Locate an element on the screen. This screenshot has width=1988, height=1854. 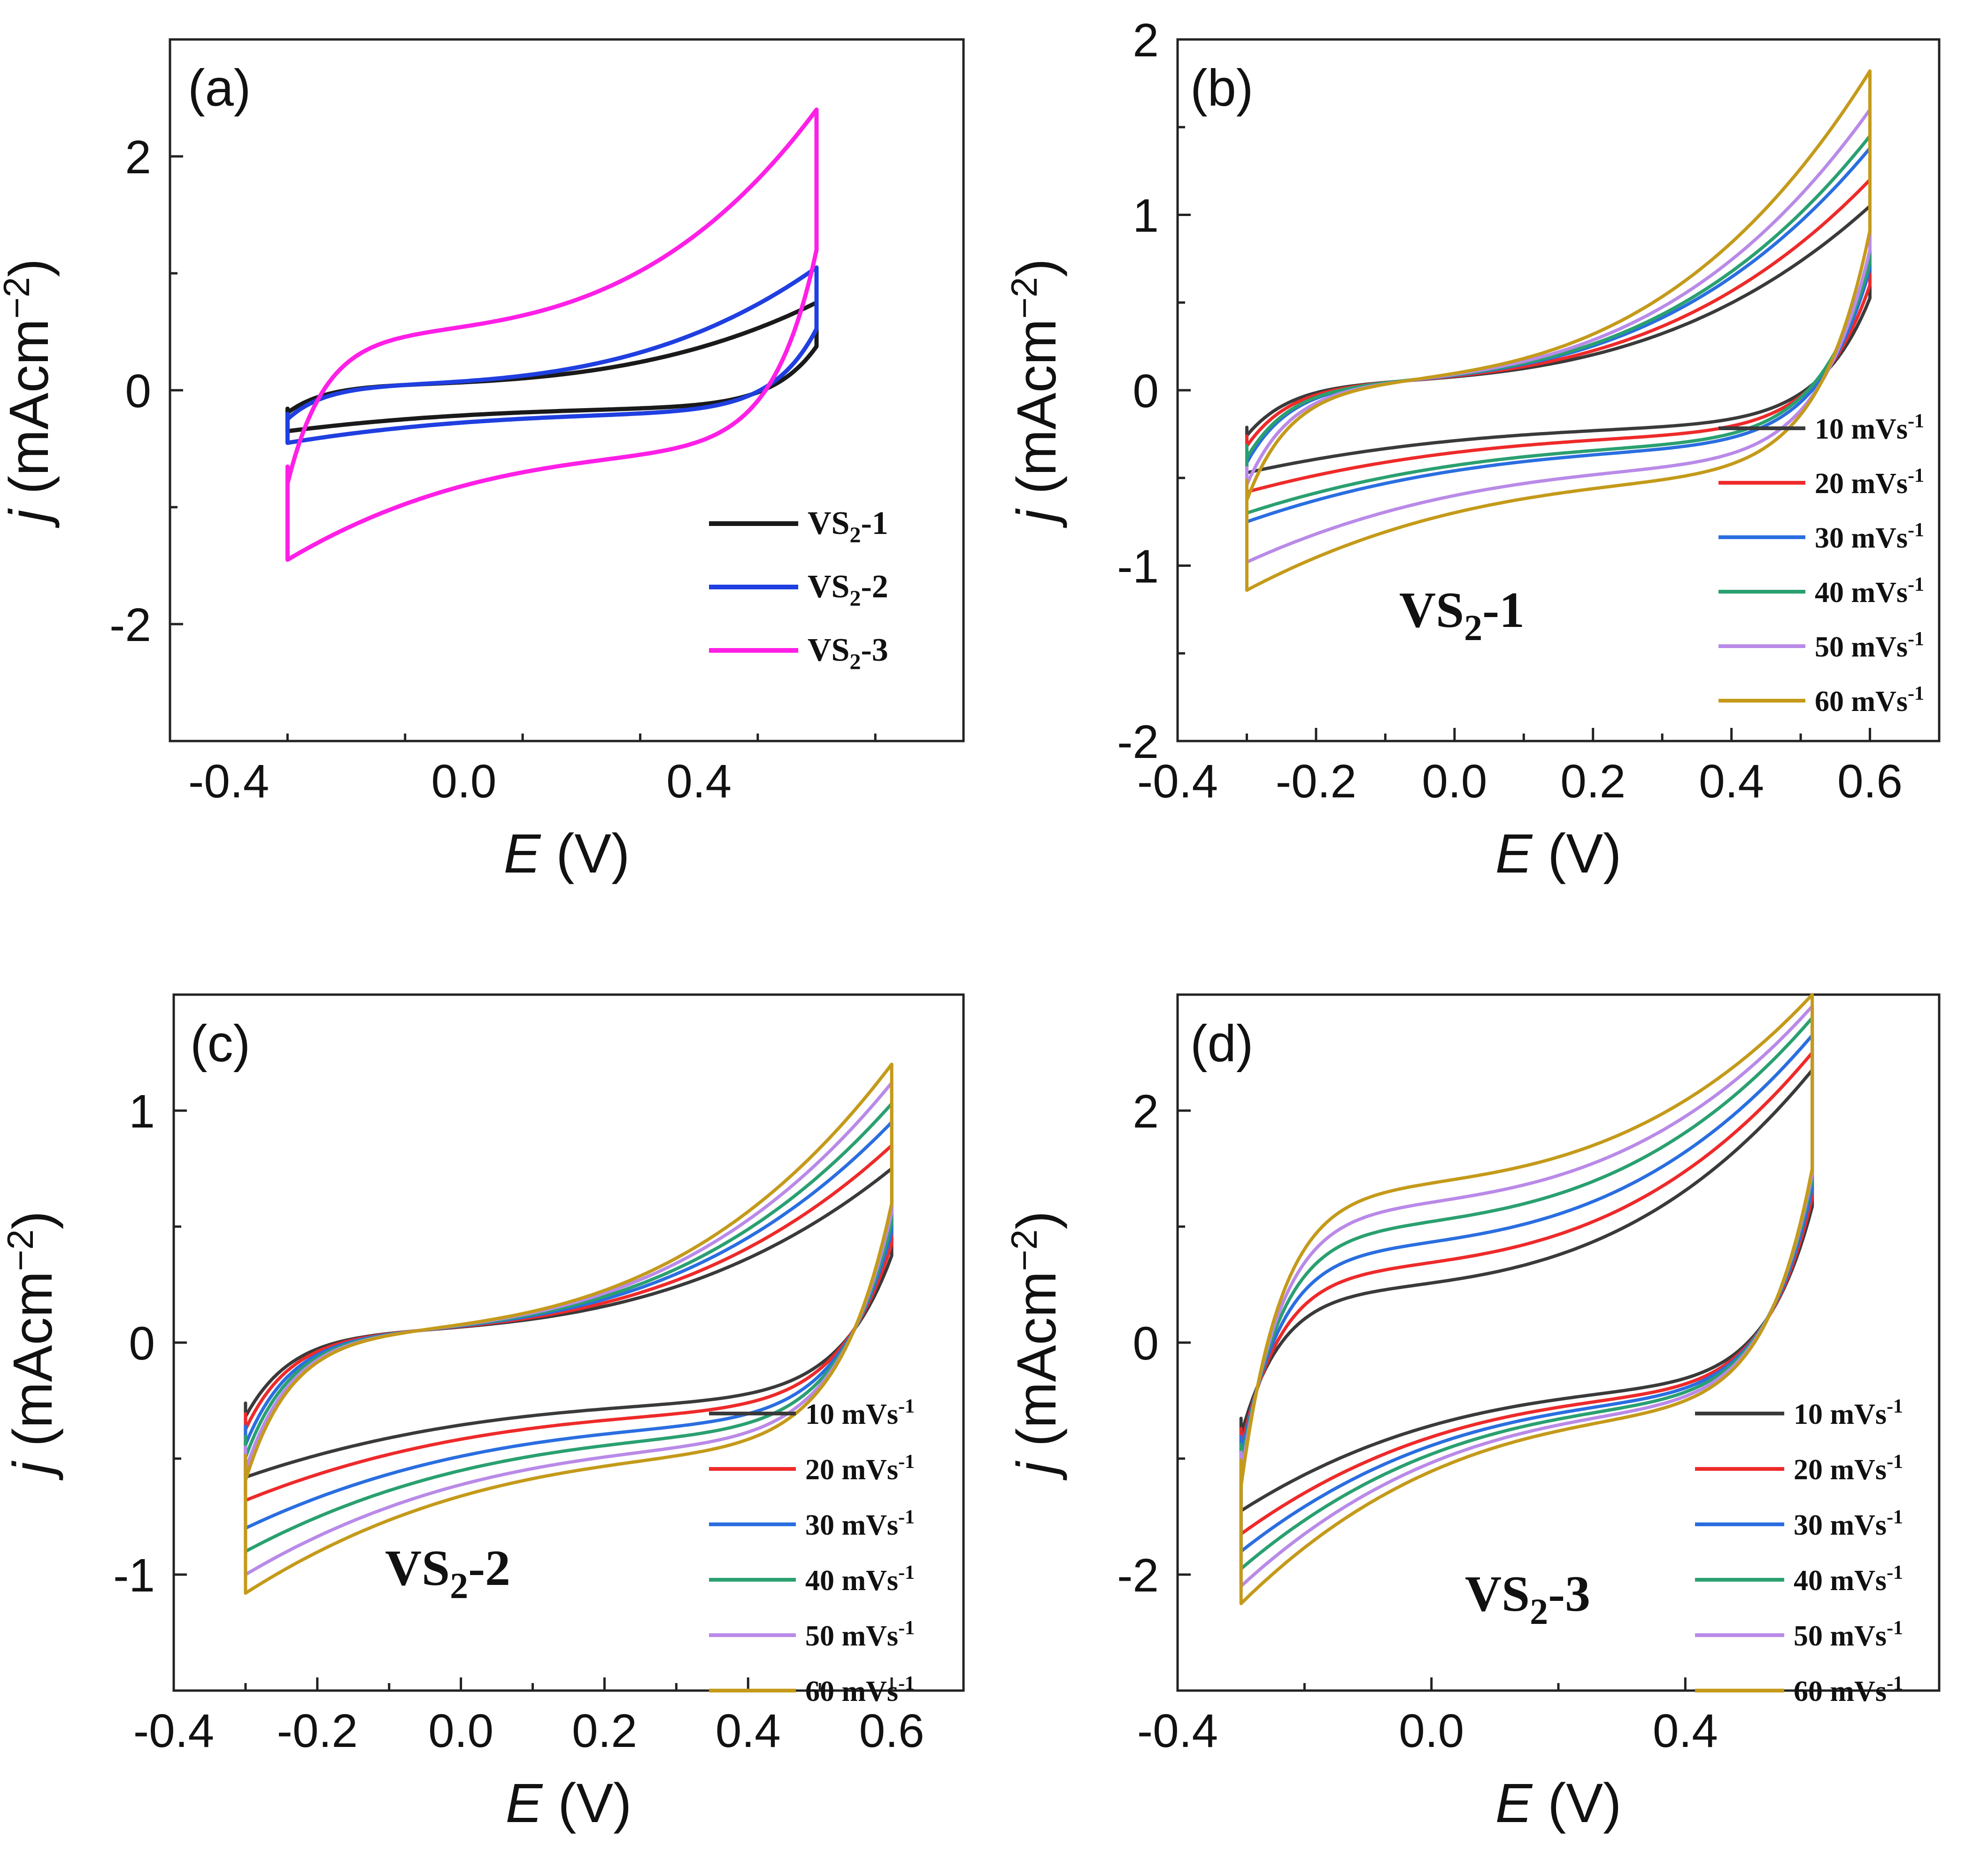
legend-label: 30 mVs-1 is located at coordinates (1869, 536).